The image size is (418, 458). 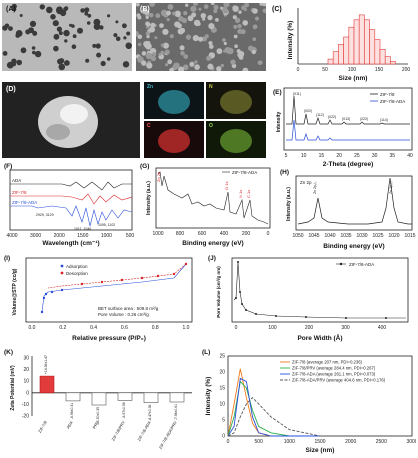 I want to click on x-tick-label: ZIF-7/8-ADA/PRV, so click(x=168, y=435).